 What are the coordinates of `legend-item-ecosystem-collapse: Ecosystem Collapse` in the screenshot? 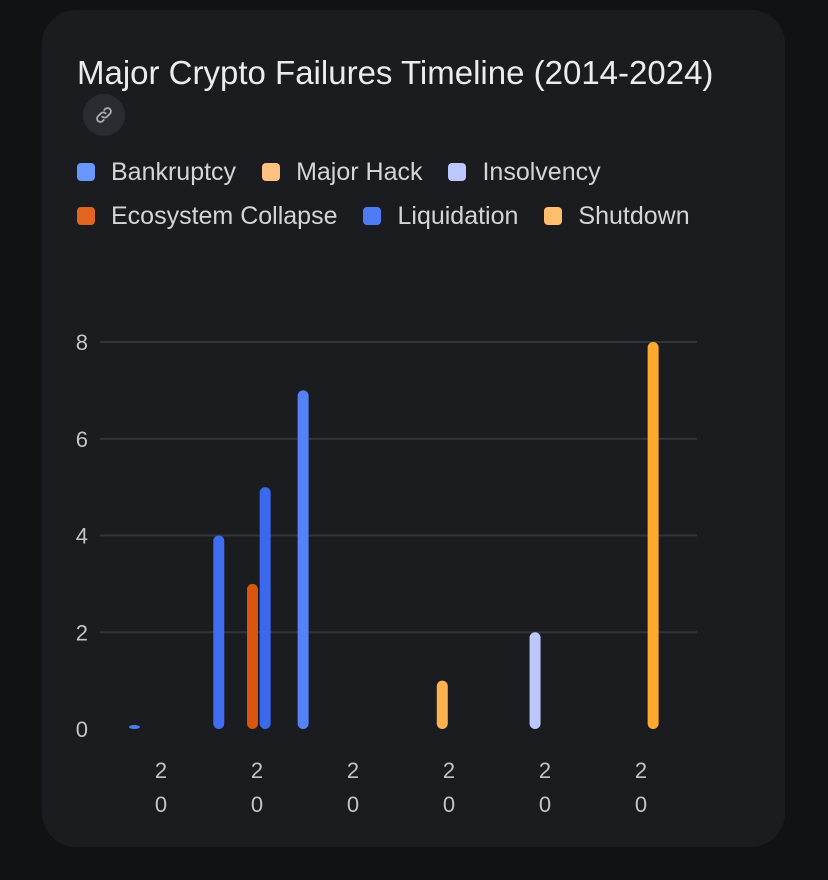 It's located at (207, 216).